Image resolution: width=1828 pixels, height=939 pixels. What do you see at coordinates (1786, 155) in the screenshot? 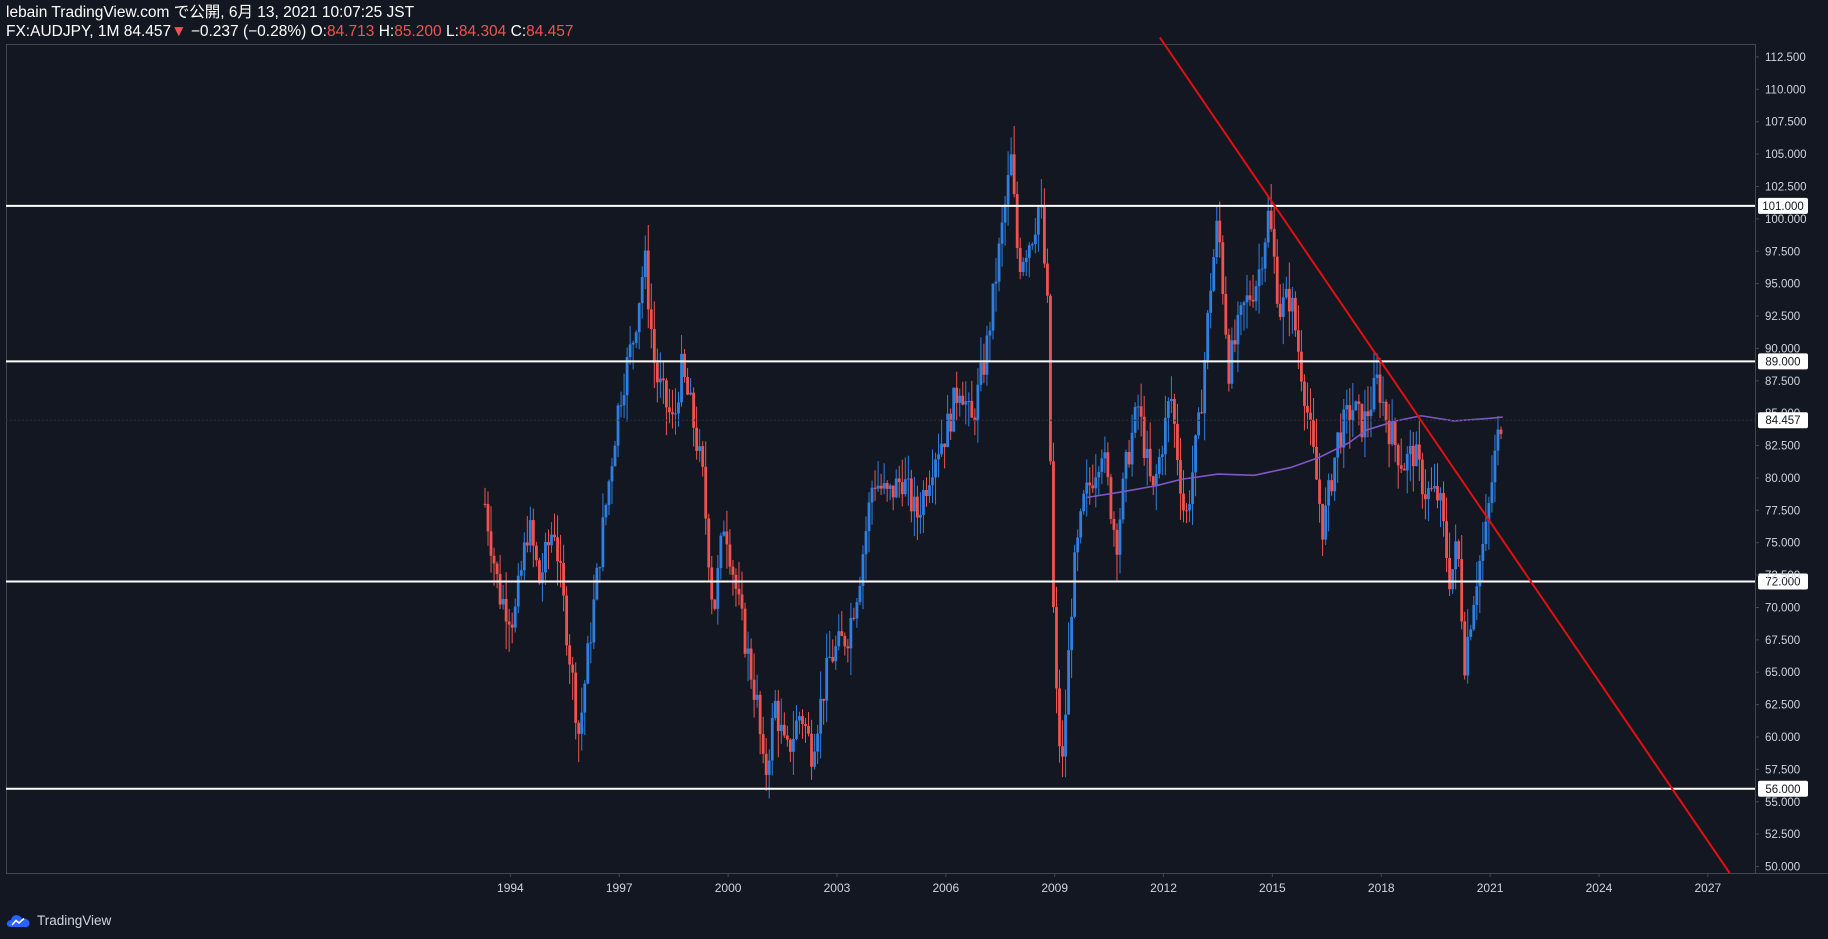
I see `y-tick-label: 105.000` at bounding box center [1786, 155].